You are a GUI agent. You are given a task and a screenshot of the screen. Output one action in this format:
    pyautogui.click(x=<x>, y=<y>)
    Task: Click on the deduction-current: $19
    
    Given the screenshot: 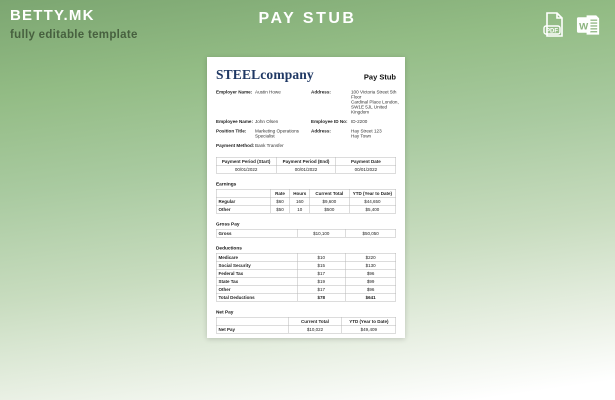 What is the action you would take?
    pyautogui.click(x=321, y=281)
    